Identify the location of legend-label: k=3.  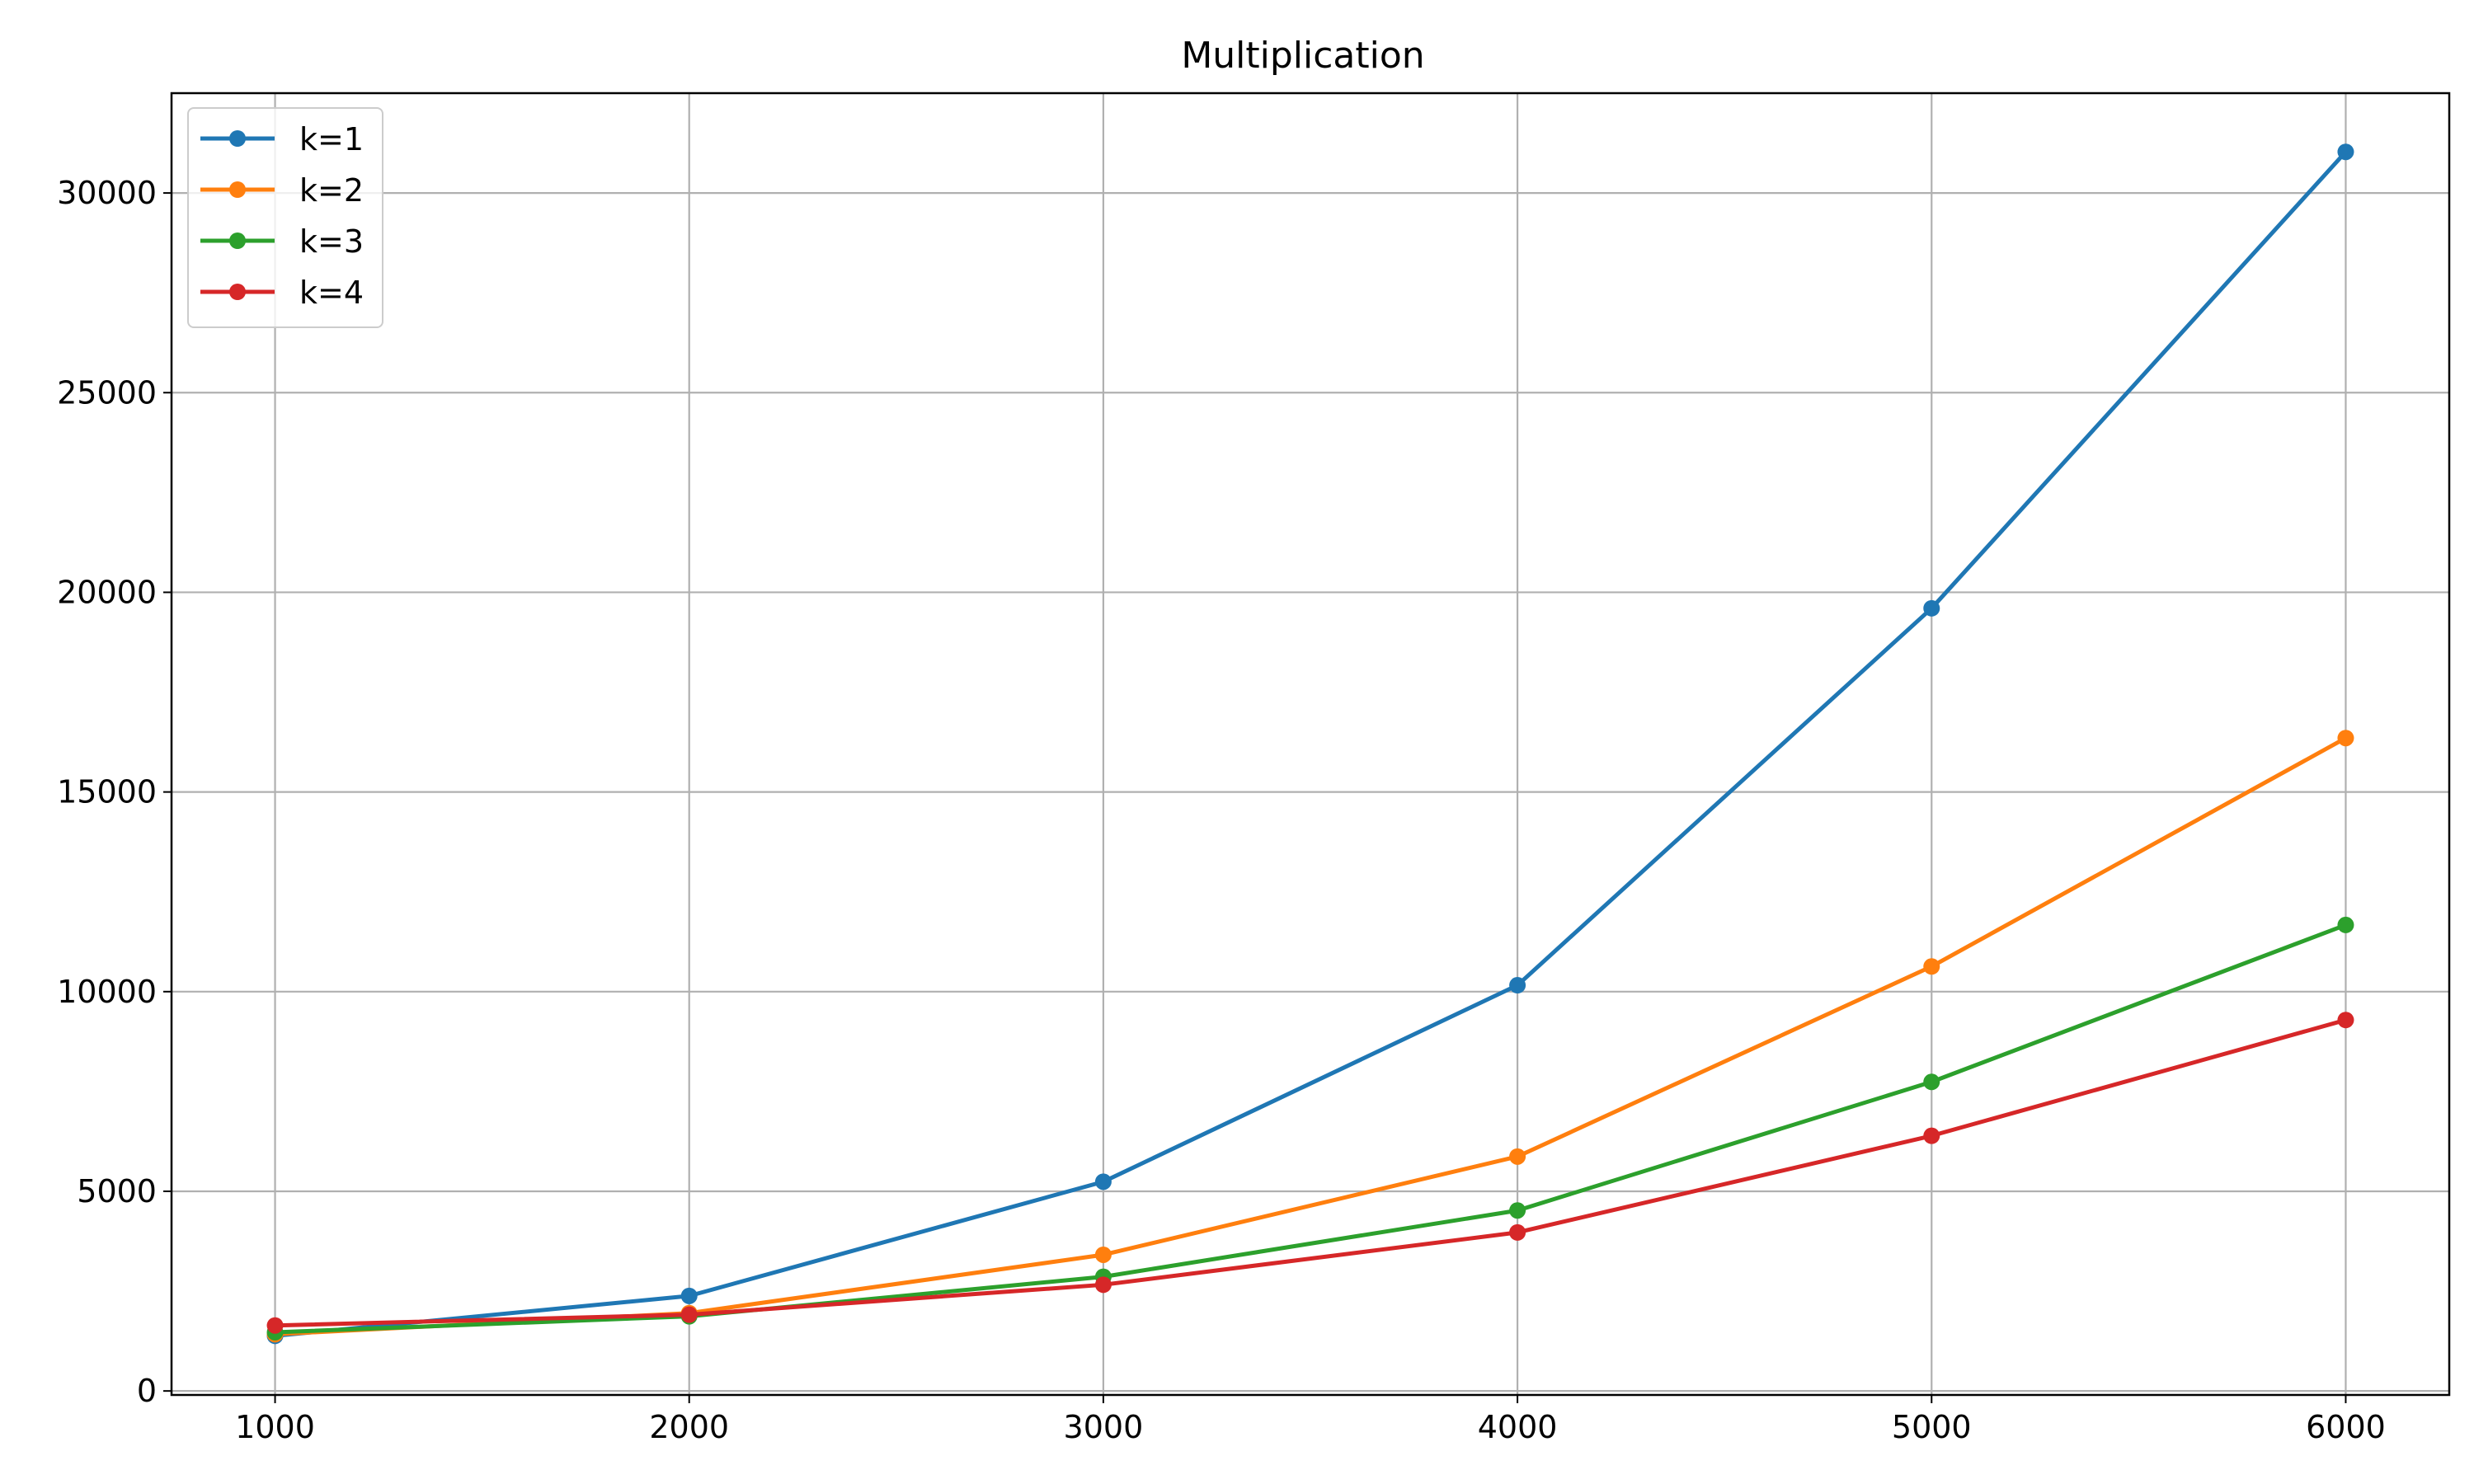
(331, 242).